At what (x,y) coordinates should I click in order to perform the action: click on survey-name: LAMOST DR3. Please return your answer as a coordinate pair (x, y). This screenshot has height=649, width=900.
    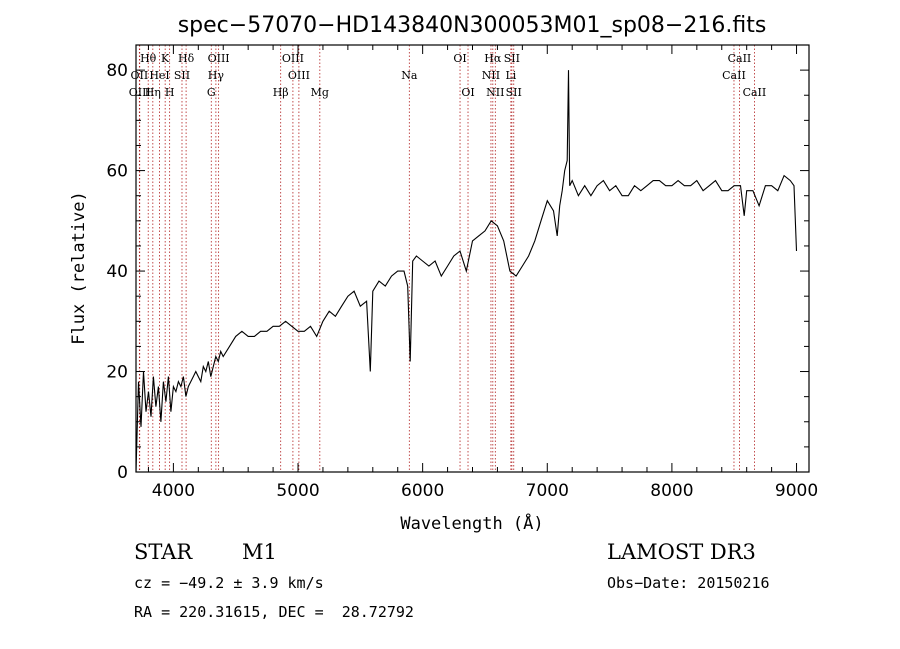
    Looking at the image, I should click on (681, 552).